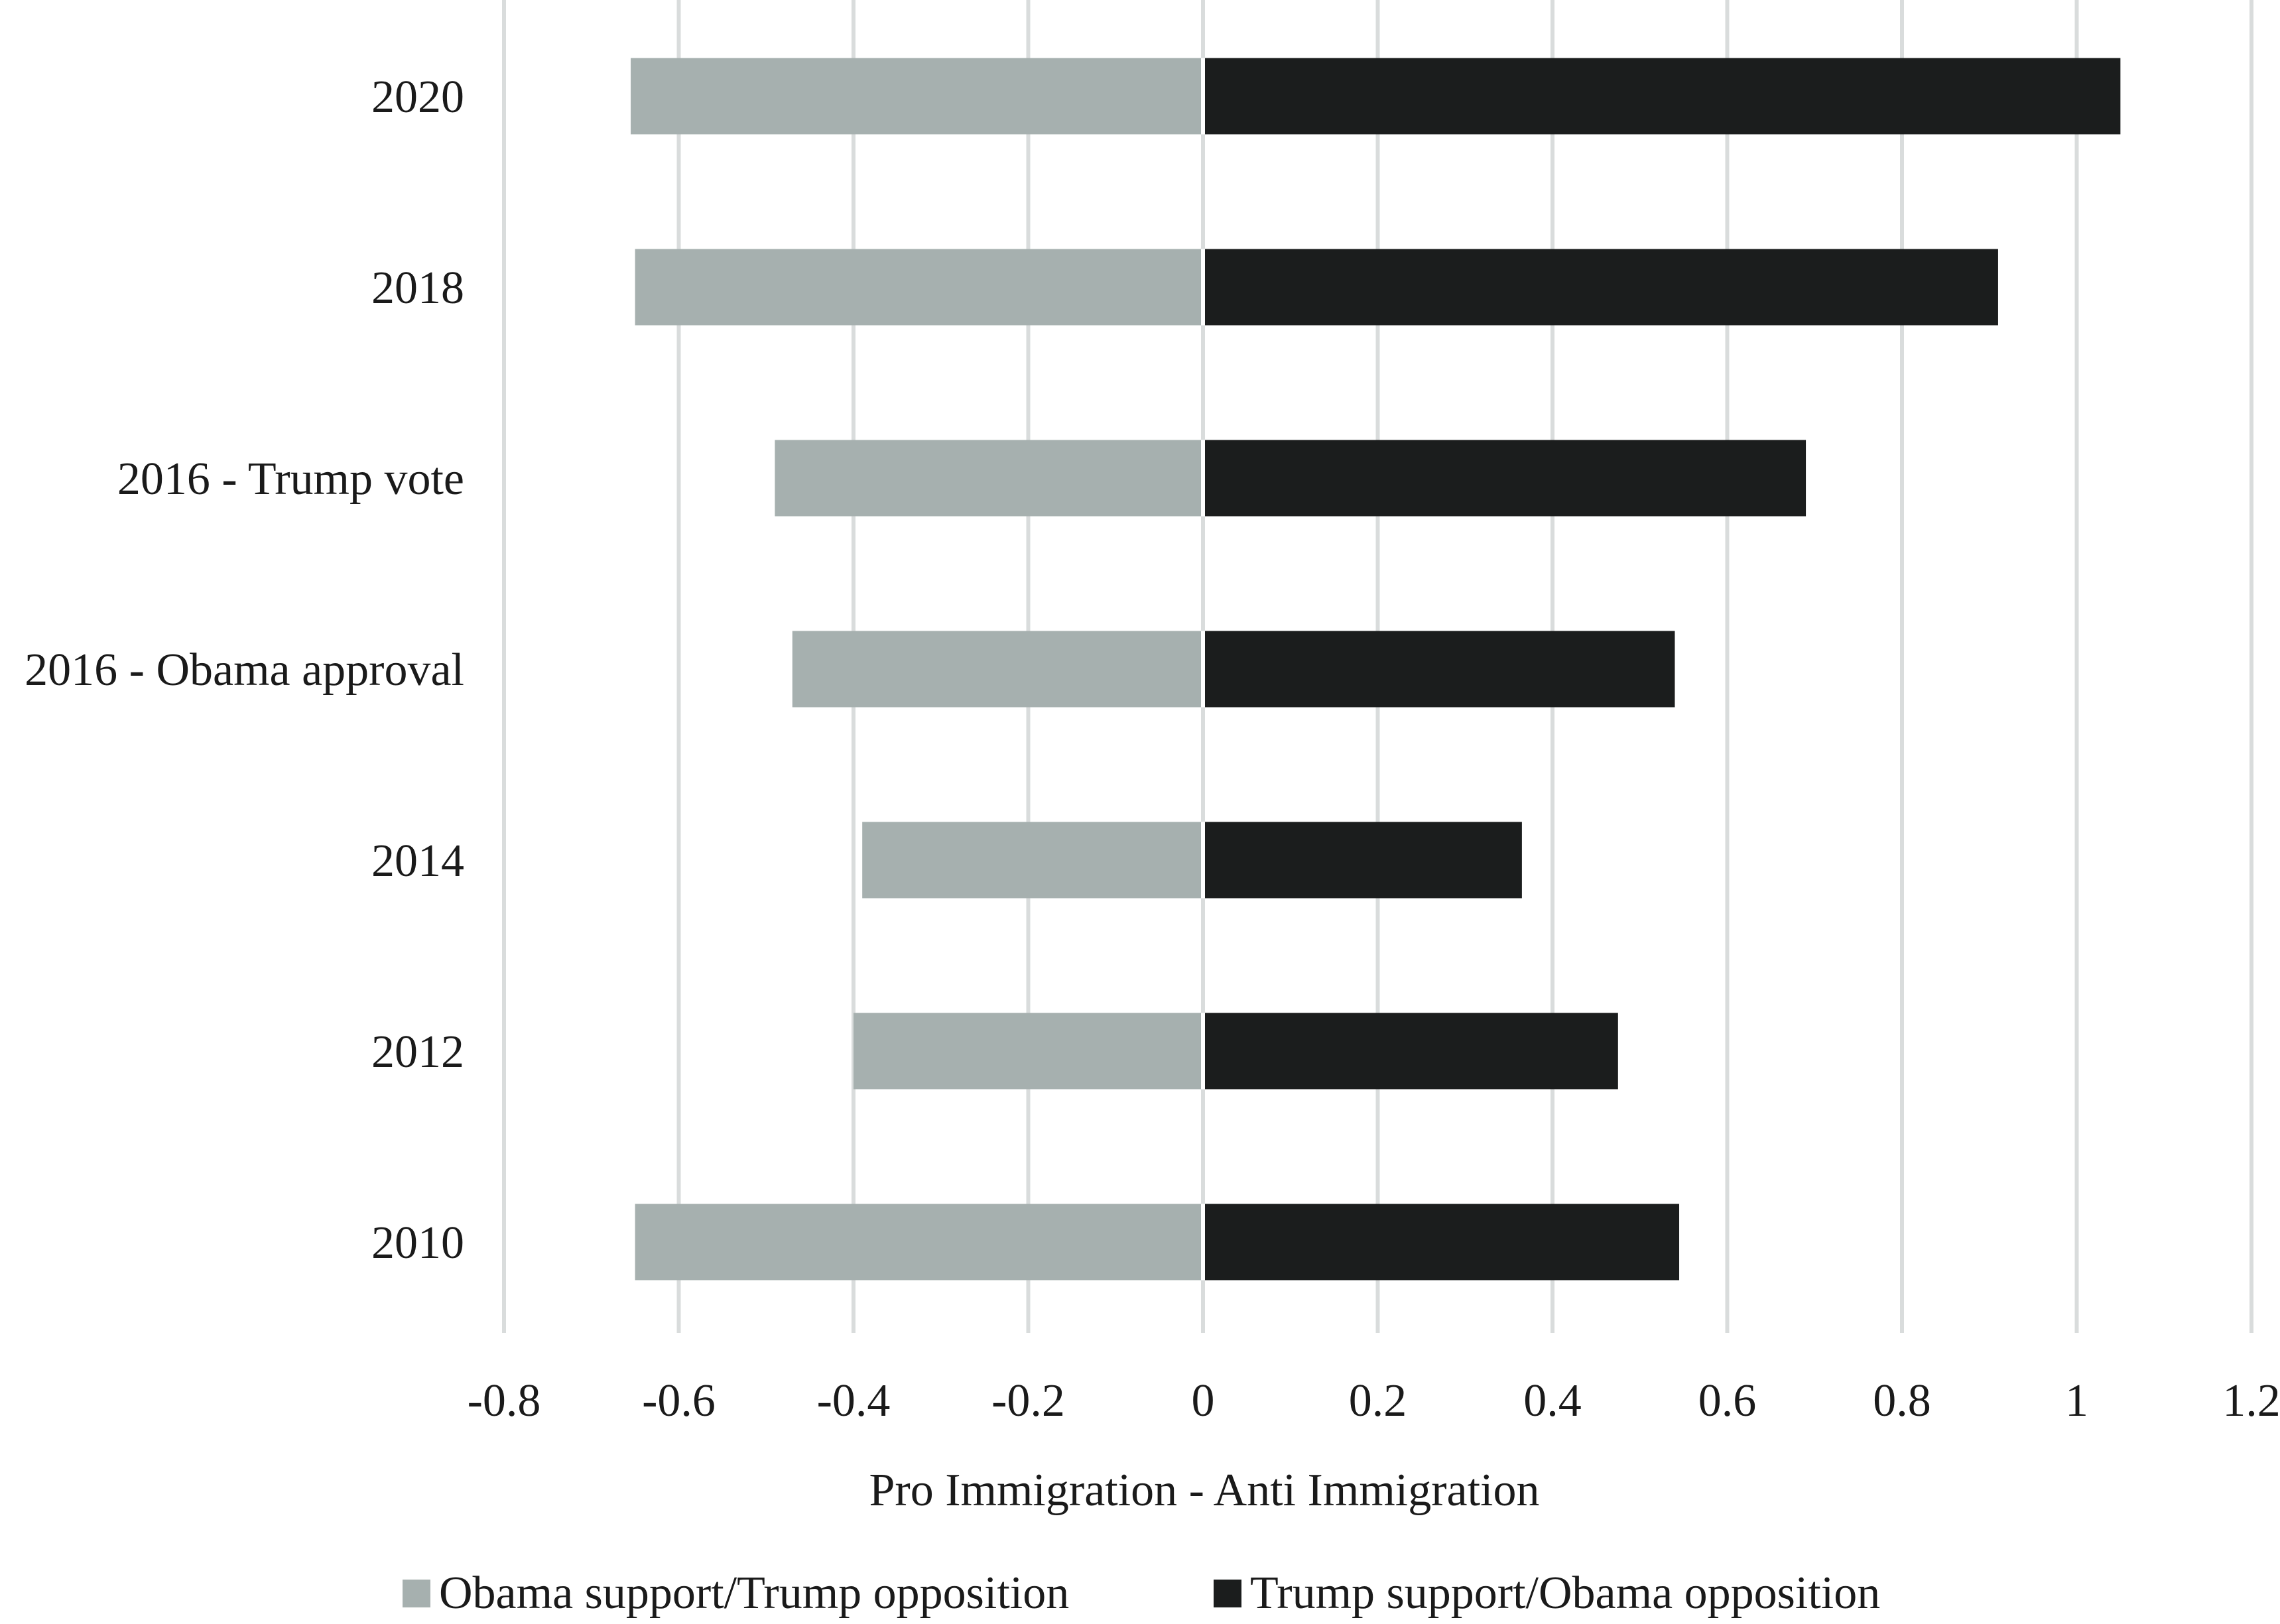  What do you see at coordinates (417, 1052) in the screenshot?
I see `category-label: 2012` at bounding box center [417, 1052].